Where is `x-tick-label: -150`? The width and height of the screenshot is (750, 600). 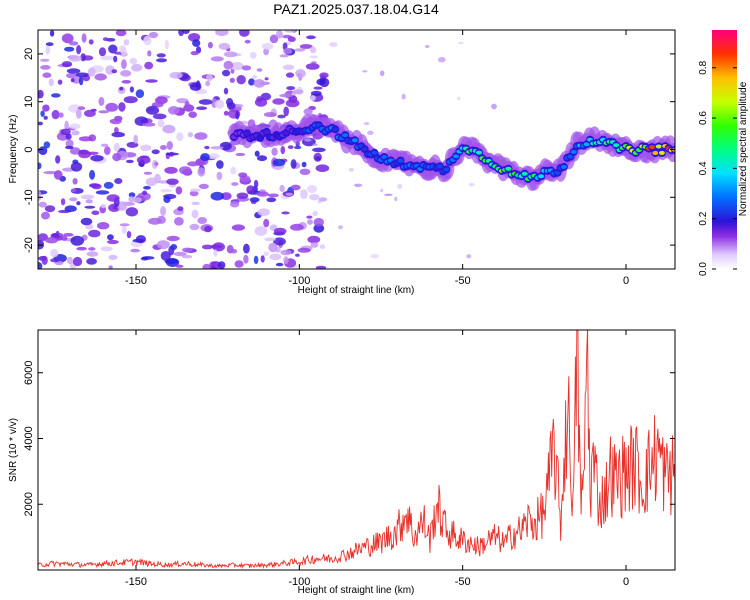
x-tick-label: -150 is located at coordinates (136, 281).